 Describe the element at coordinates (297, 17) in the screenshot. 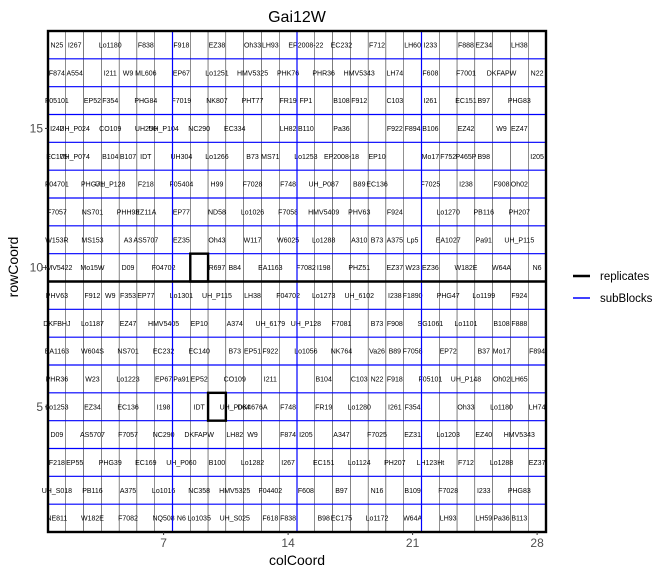

I see `chart-title: Gai12W` at that location.